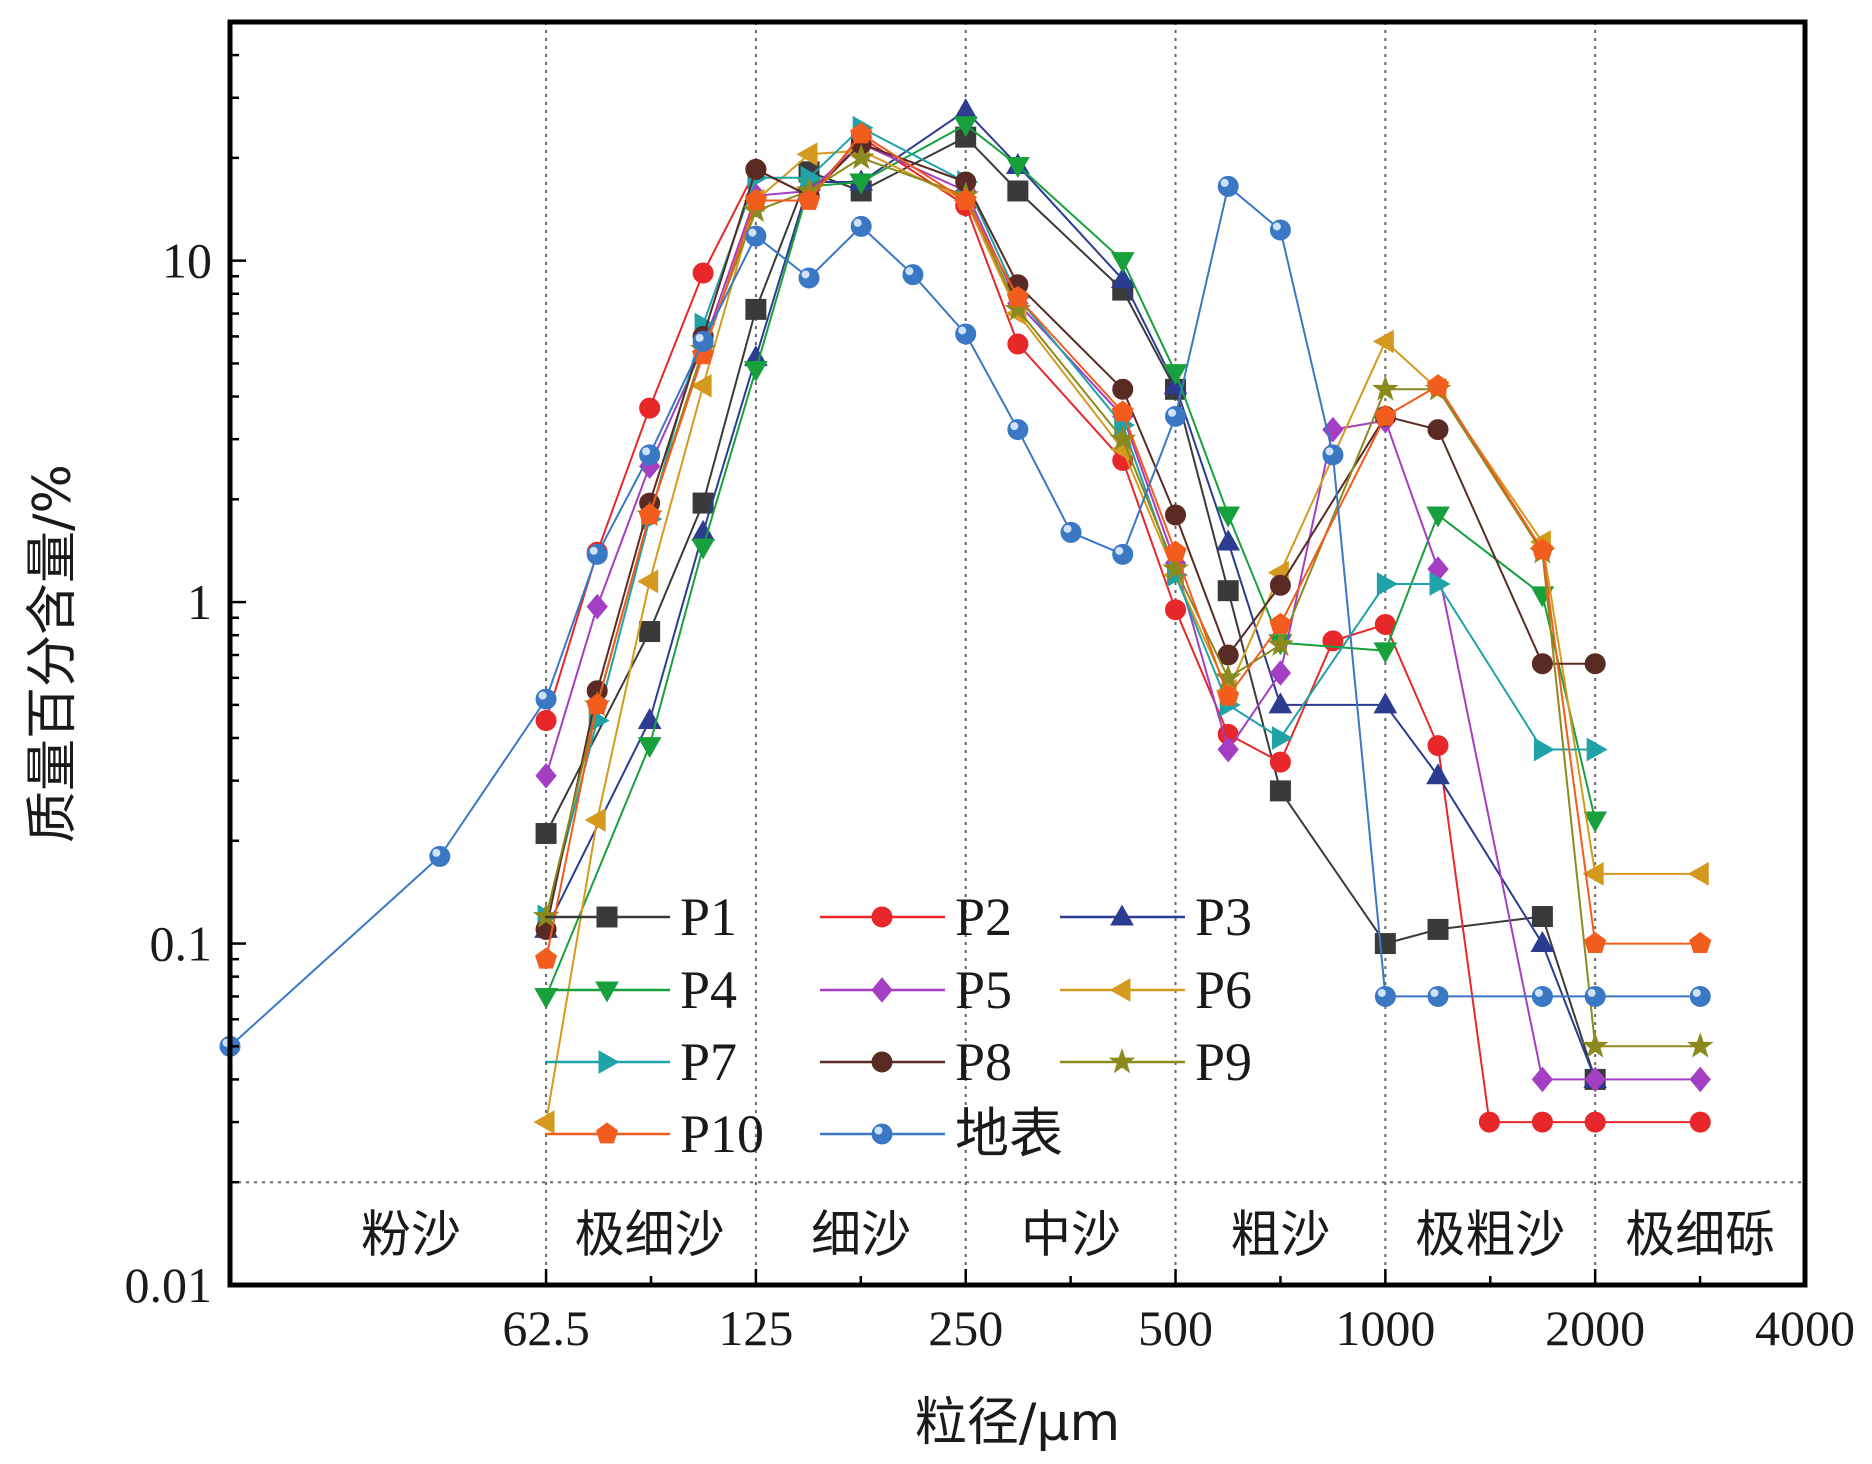 Image resolution: width=1872 pixels, height=1464 pixels. I want to click on zone-label: 极粗沙, so click(1490, 1235).